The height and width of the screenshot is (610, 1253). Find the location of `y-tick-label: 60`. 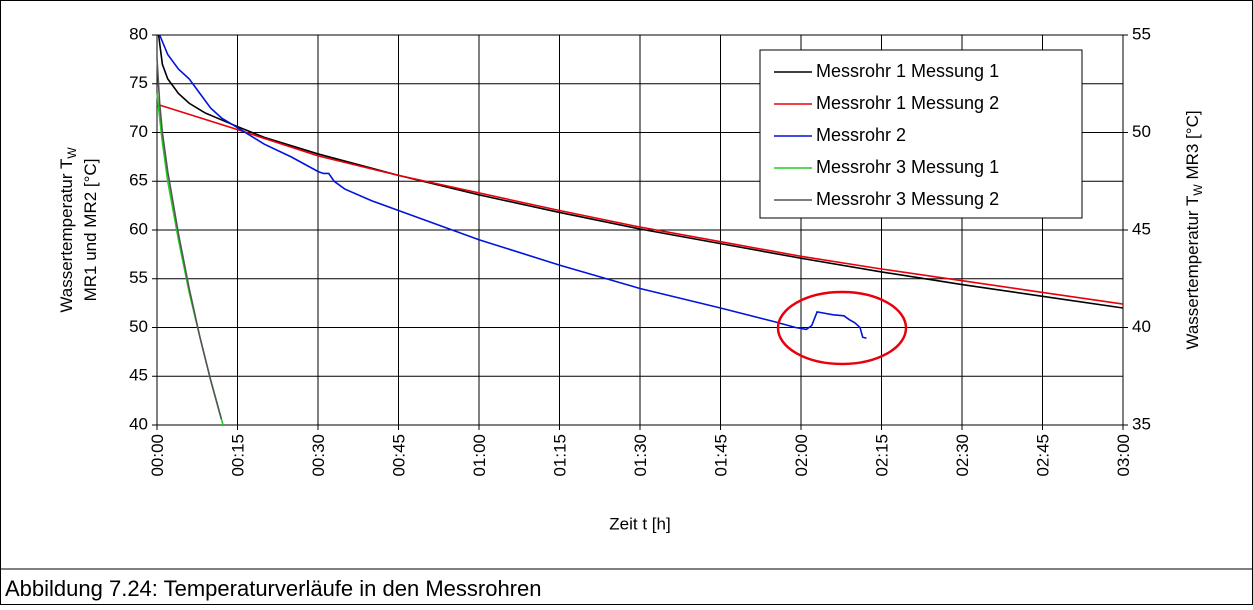

y-tick-label: 60 is located at coordinates (138, 228).